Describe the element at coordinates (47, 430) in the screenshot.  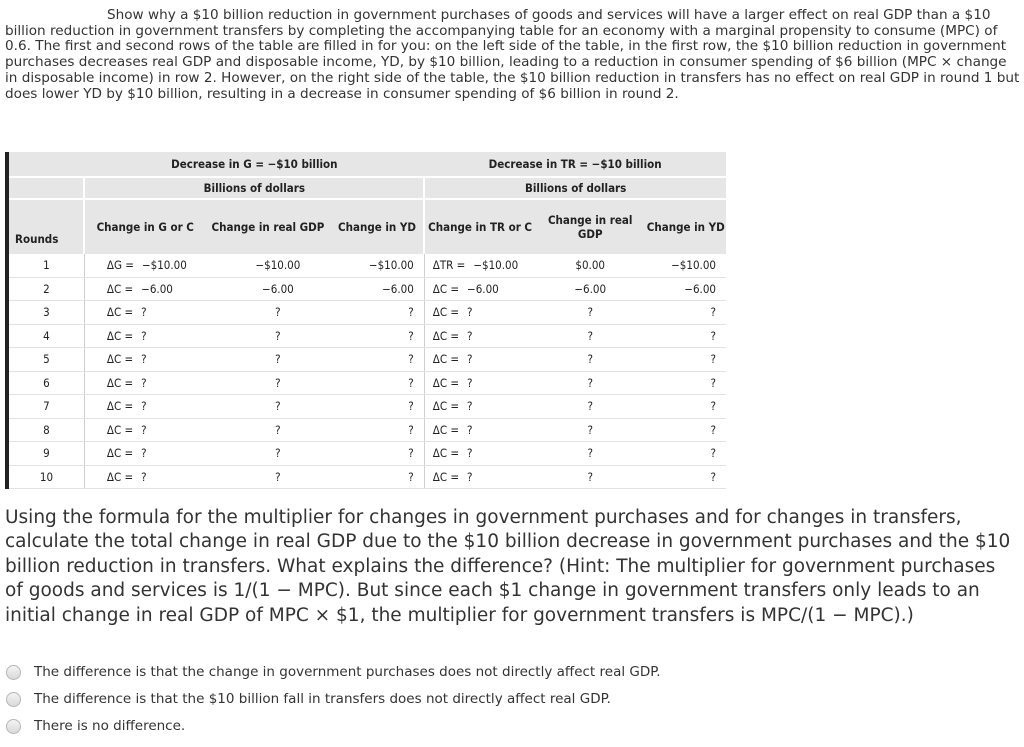
I see `round-number: 8` at that location.